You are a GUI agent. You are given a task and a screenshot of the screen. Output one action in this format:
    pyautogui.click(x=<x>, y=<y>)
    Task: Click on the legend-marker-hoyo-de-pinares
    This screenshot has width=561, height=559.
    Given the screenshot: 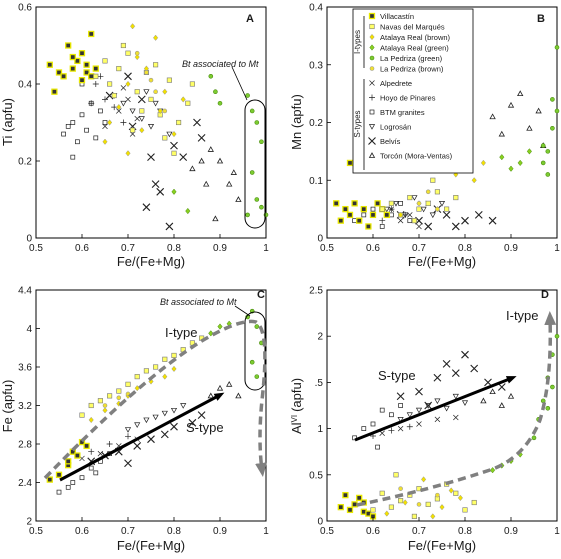 What is the action you would take?
    pyautogui.click(x=372, y=97)
    